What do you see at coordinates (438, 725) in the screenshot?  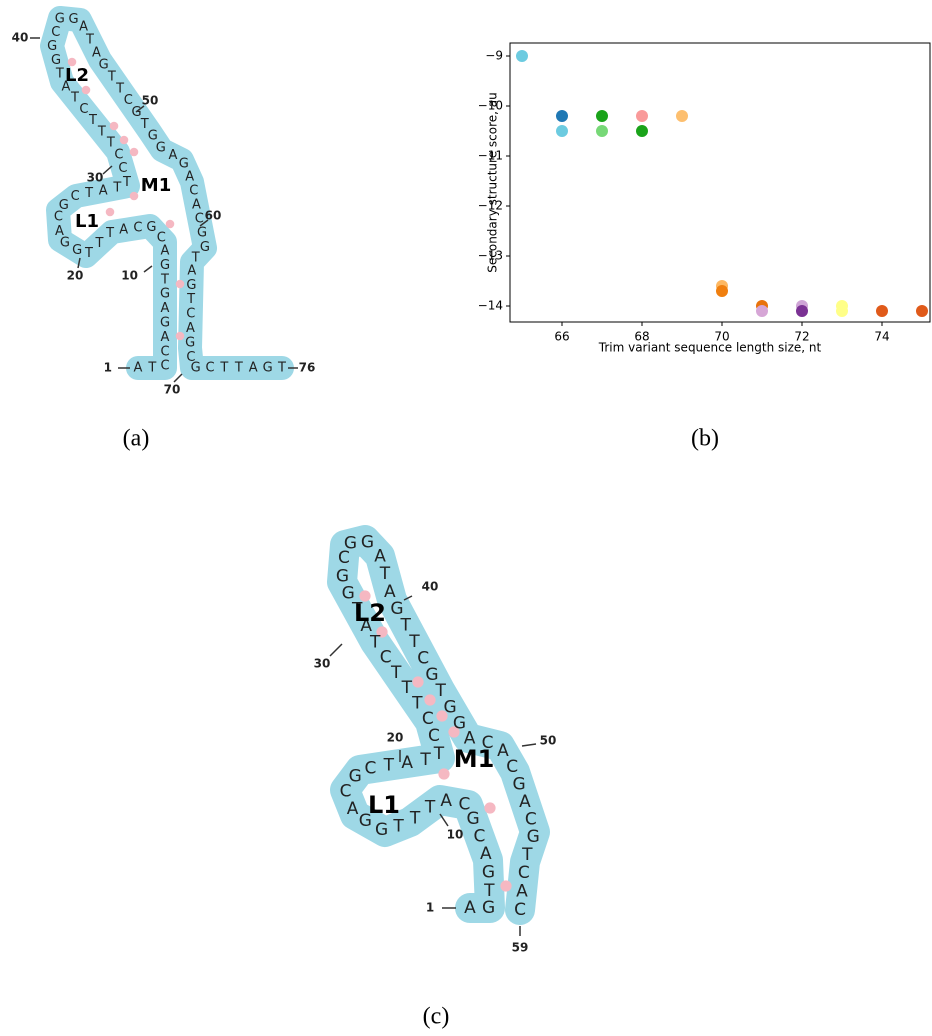 I see `strand-outline` at bounding box center [438, 725].